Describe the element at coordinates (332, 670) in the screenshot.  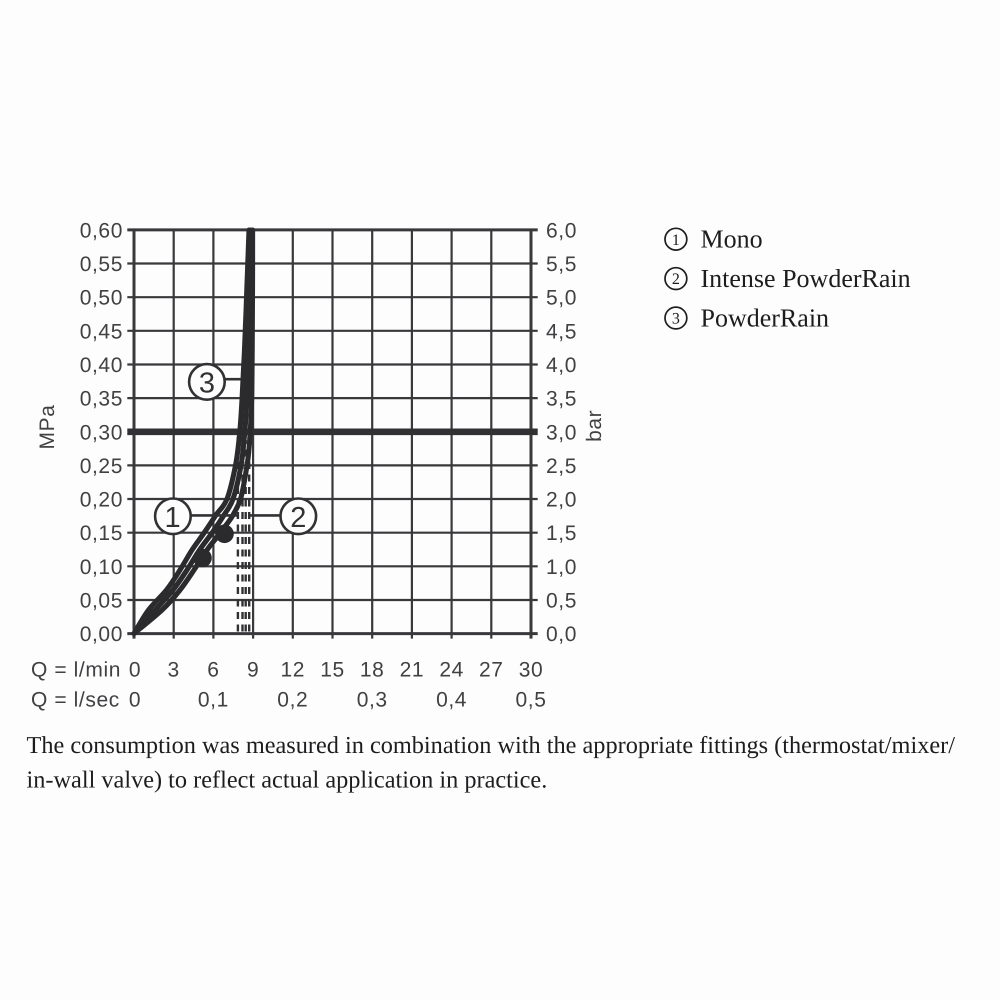
I see `svg-text: 15` at that location.